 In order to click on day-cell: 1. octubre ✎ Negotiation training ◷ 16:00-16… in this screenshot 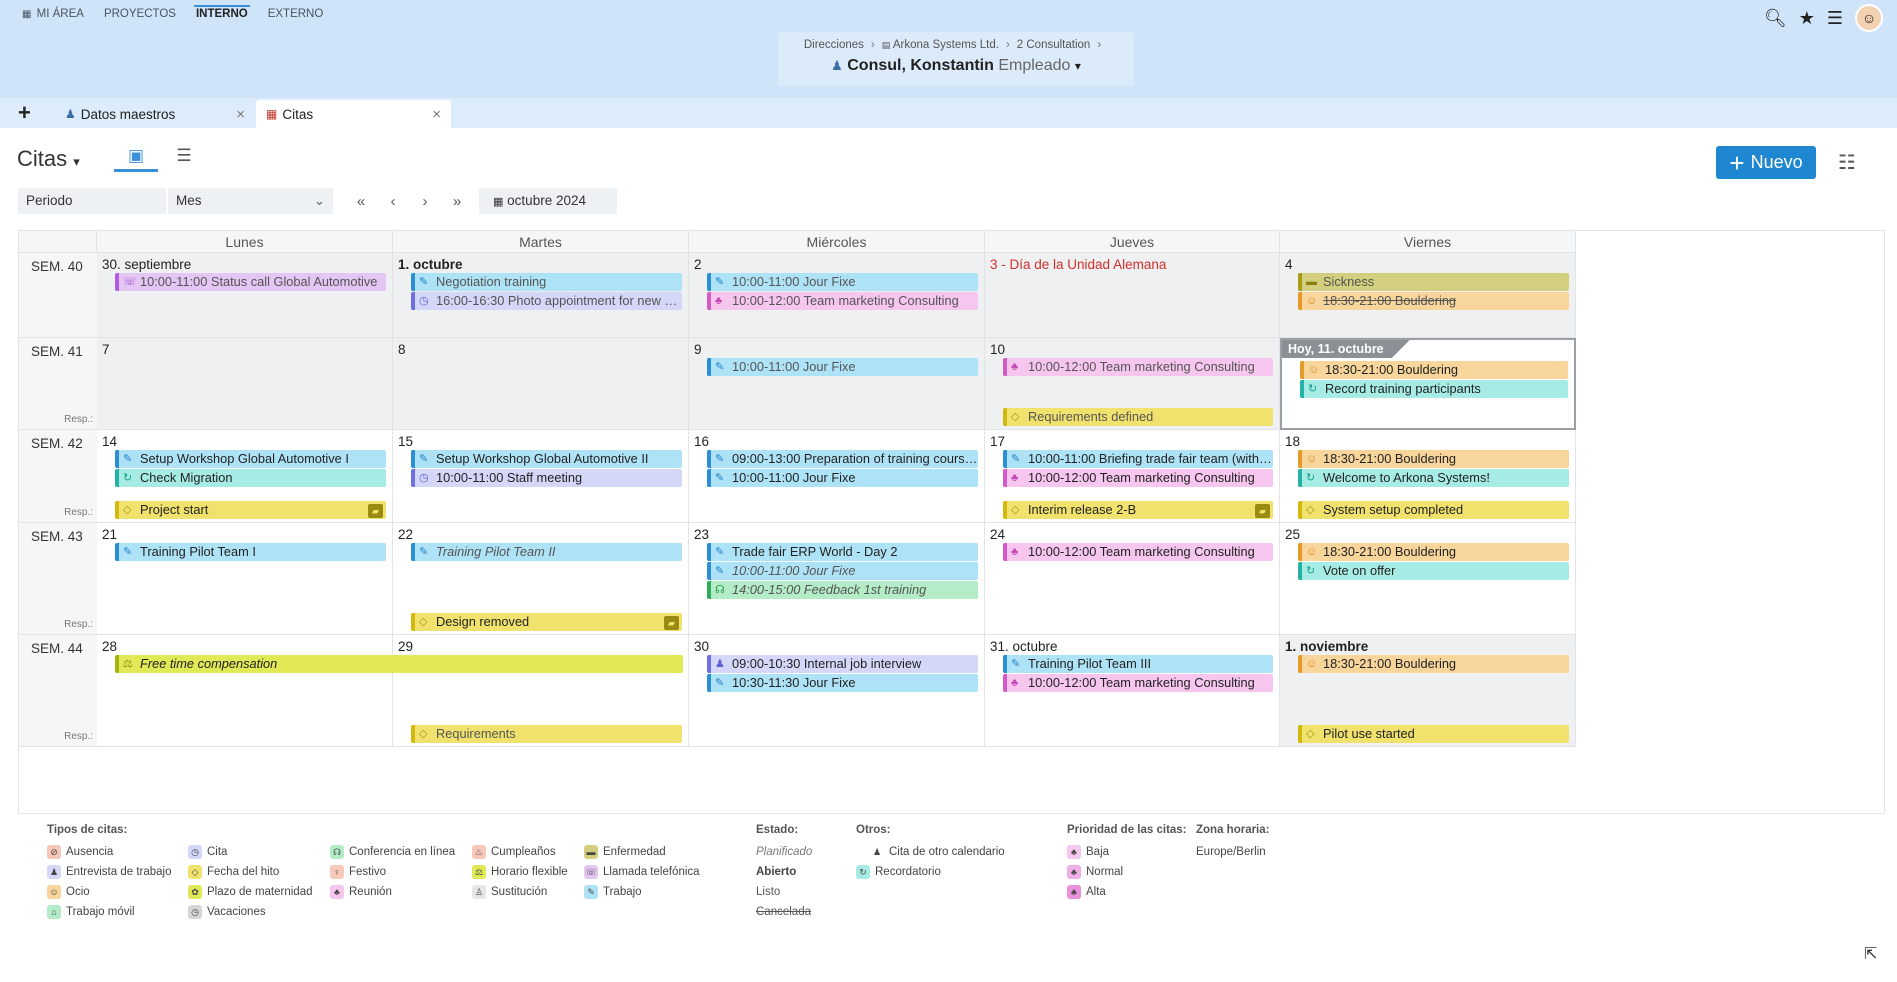, I will do `click(541, 295)`.